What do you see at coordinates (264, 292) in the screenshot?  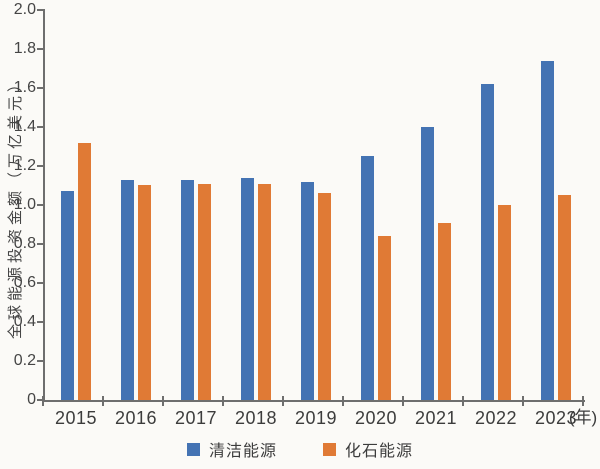 I see `bar-fossil-2018` at bounding box center [264, 292].